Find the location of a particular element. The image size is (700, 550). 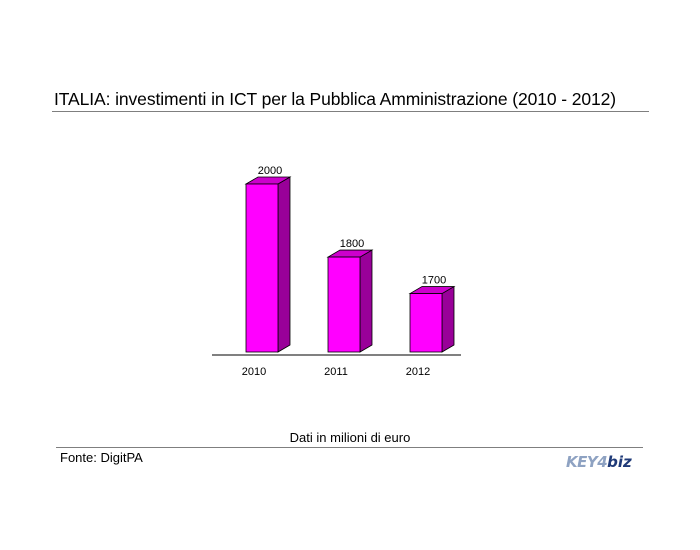

tick-label-2010: 2010 is located at coordinates (254, 372).